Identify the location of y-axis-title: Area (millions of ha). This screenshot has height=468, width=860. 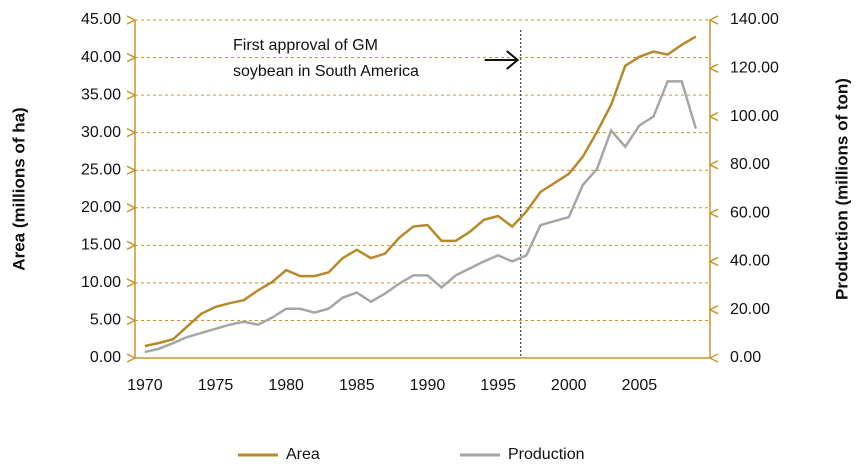
(18, 188).